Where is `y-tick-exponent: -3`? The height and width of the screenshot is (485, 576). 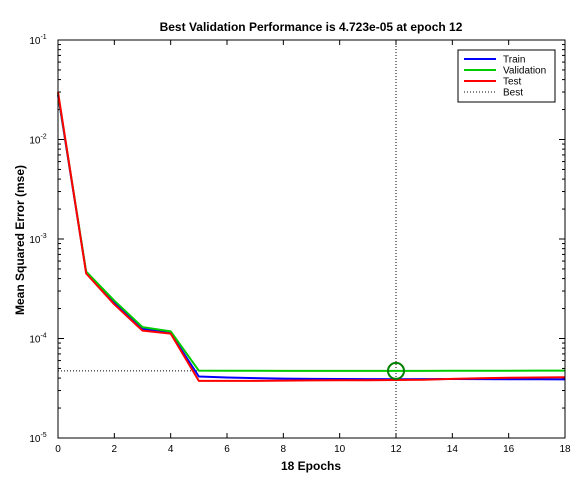 y-tick-exponent: -3 is located at coordinates (43, 236).